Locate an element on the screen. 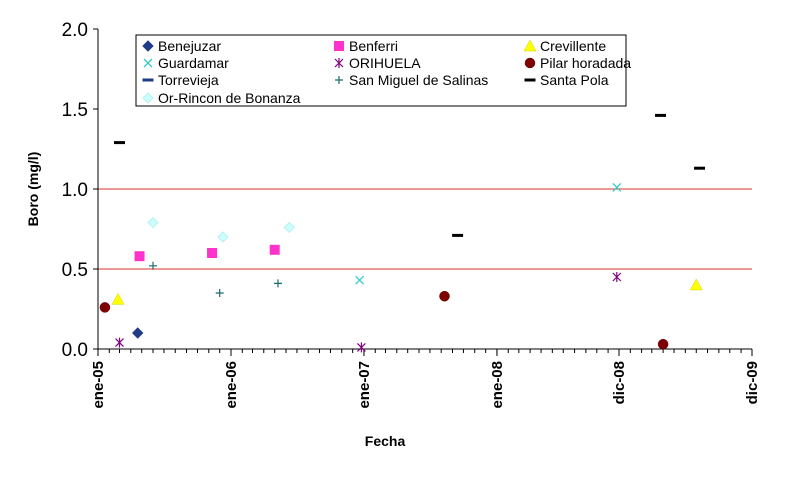  legend-label: Pilar horadada is located at coordinates (585, 63).